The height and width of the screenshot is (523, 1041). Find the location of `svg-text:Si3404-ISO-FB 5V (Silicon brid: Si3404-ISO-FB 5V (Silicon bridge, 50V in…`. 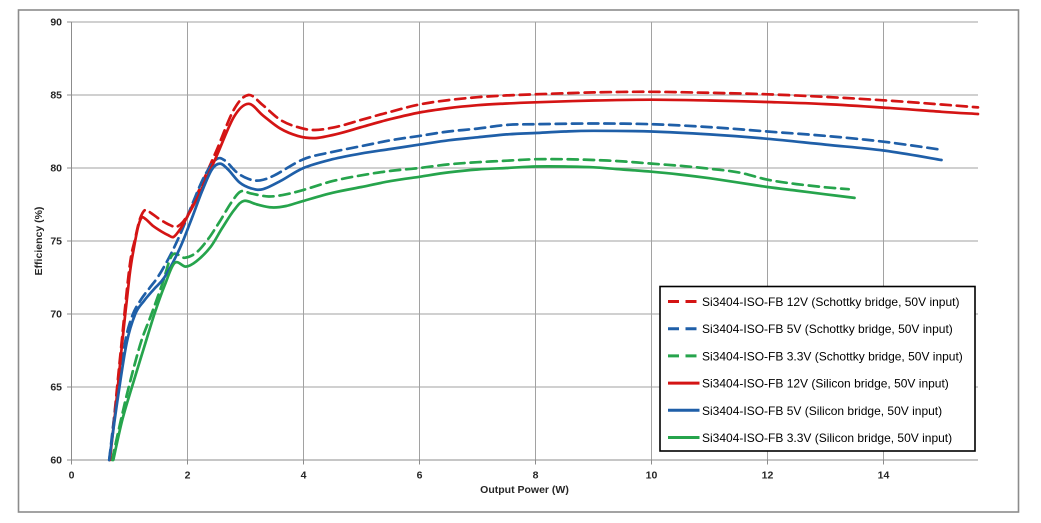

svg-text:Si3404-ISO-FB 5V (Silicon brid: Si3404-ISO-FB 5V (Silicon bridge, 50V in… is located at coordinates (822, 411).